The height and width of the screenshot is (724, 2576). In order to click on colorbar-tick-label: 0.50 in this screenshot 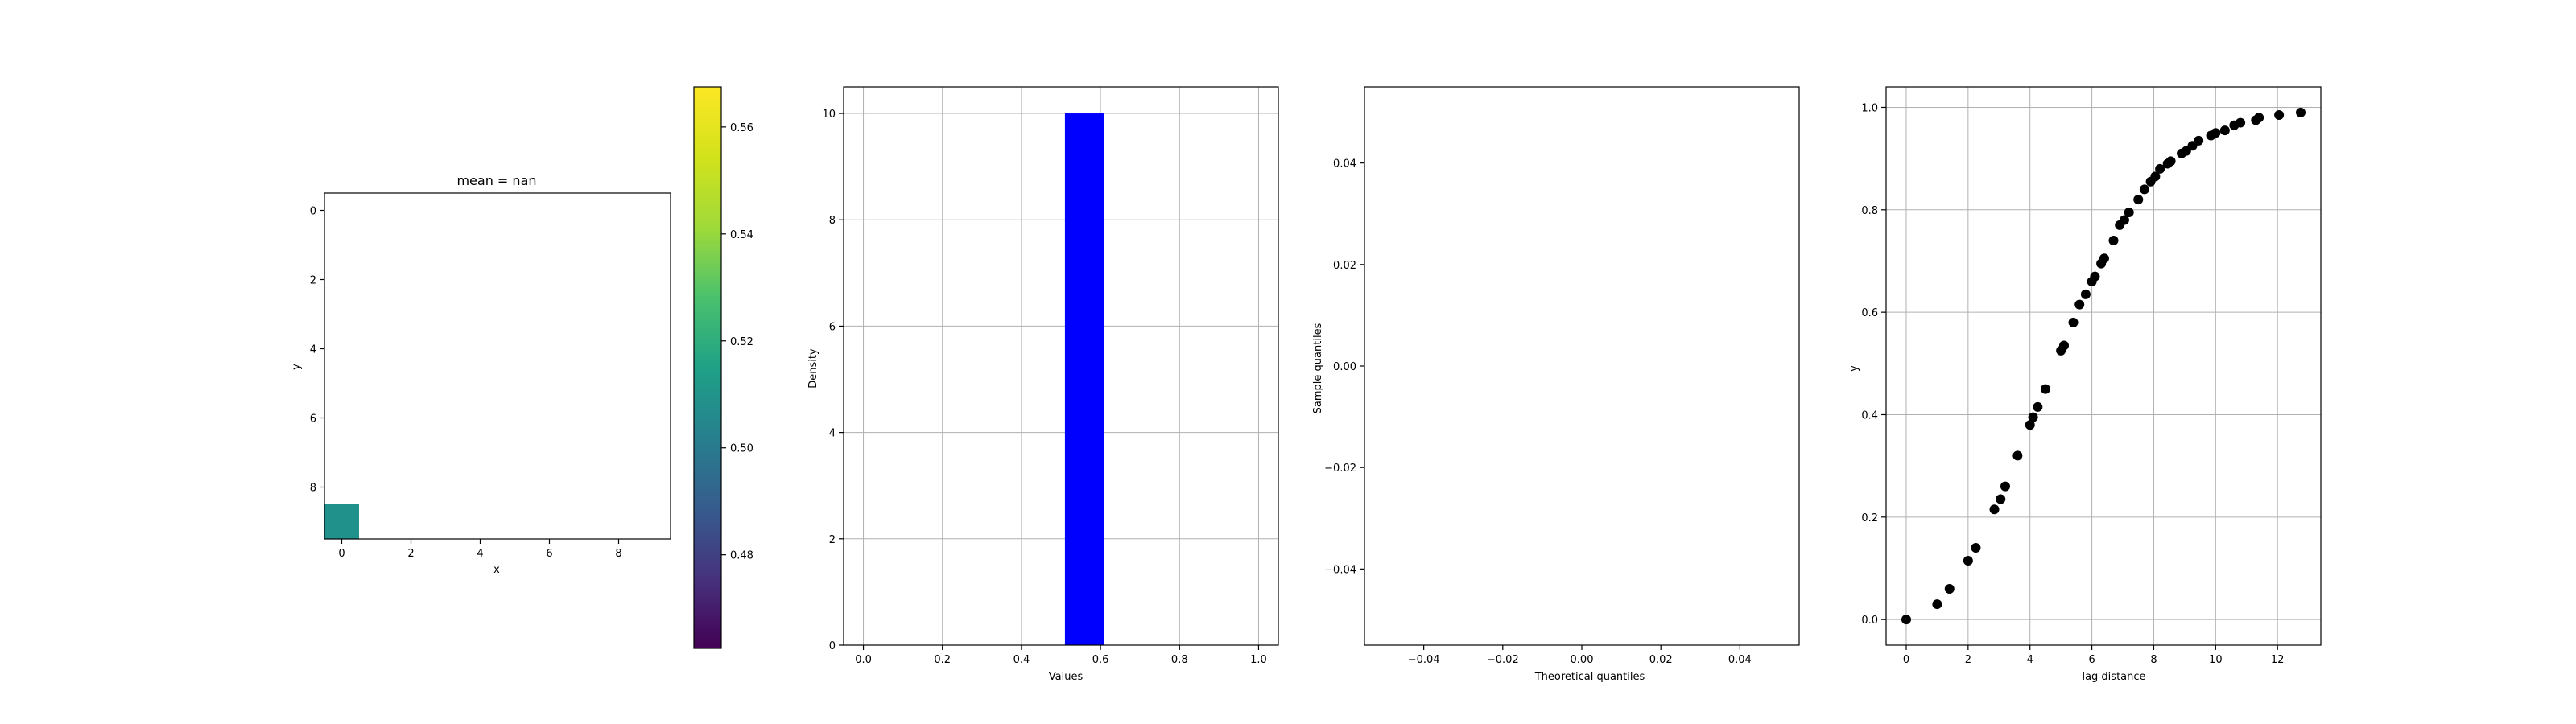, I will do `click(741, 449)`.